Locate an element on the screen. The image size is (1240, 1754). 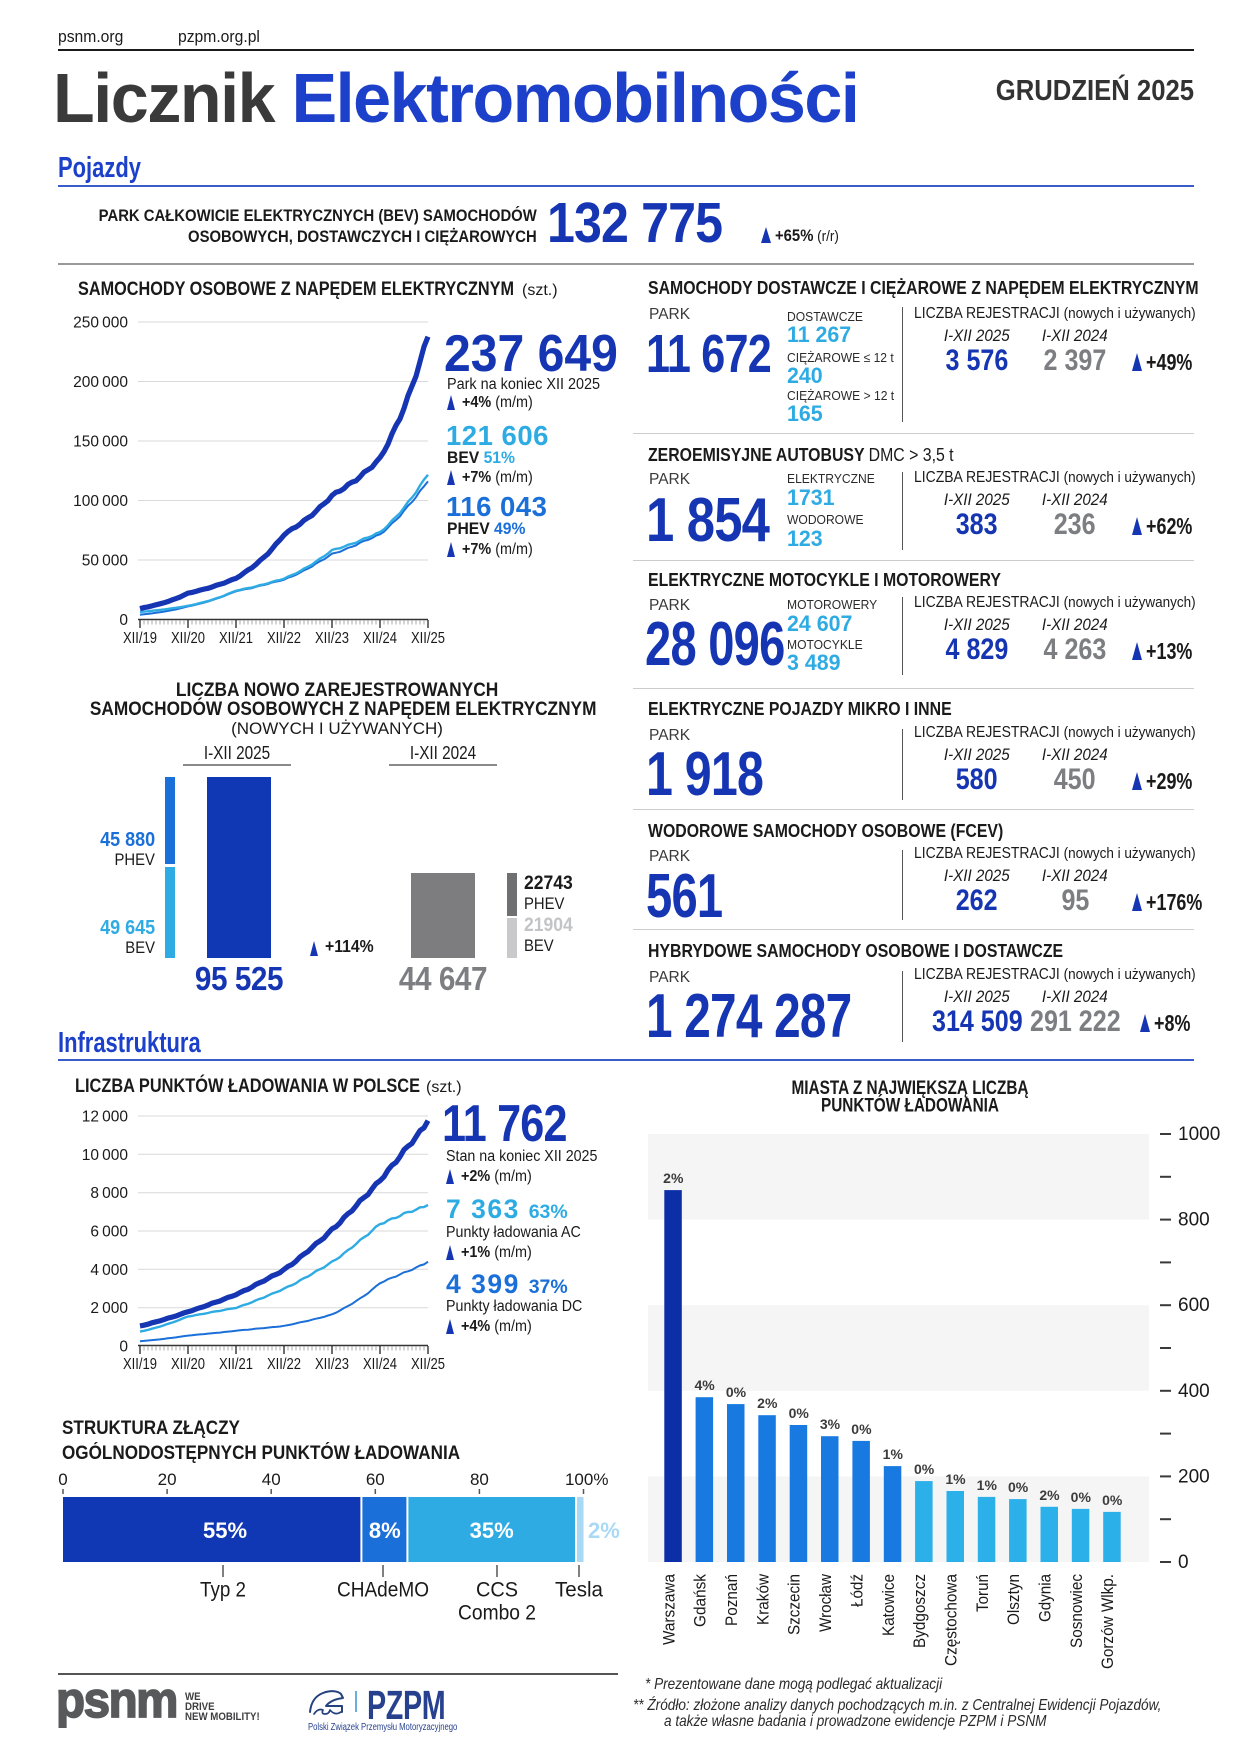
svg-text: 800 is located at coordinates (1194, 1220).